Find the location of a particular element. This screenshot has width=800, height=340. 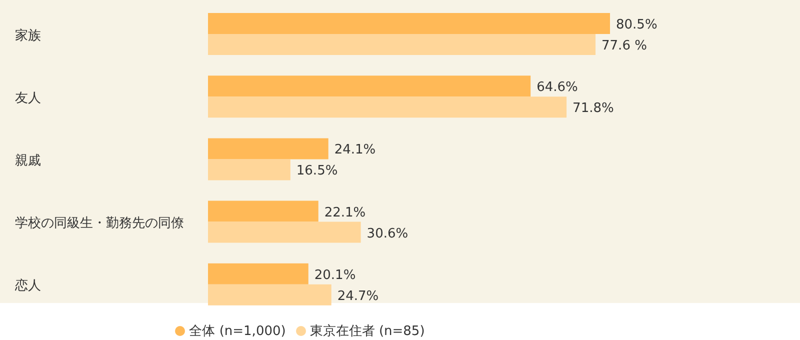

data-label: 71.8% is located at coordinates (593, 108).